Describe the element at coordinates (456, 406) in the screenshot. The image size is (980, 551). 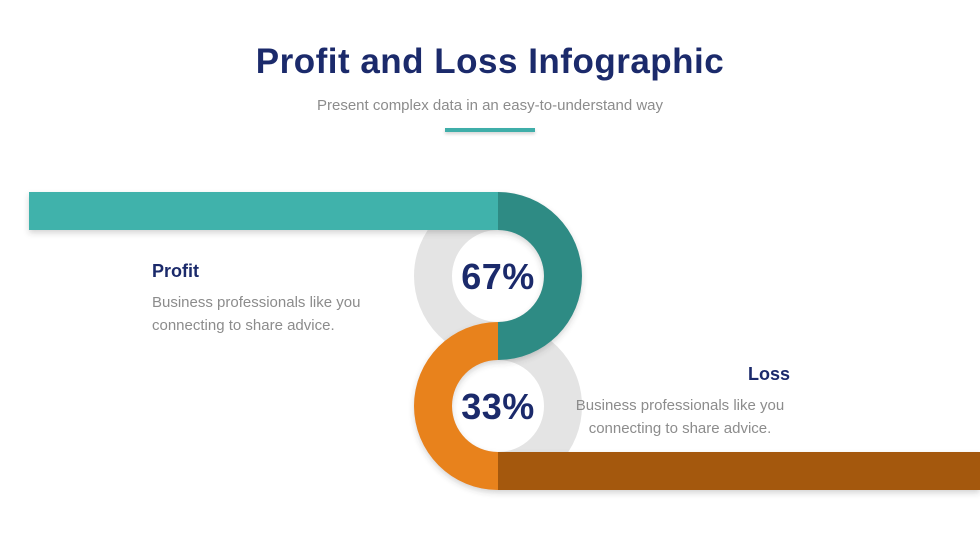
I see `loss-arc` at that location.